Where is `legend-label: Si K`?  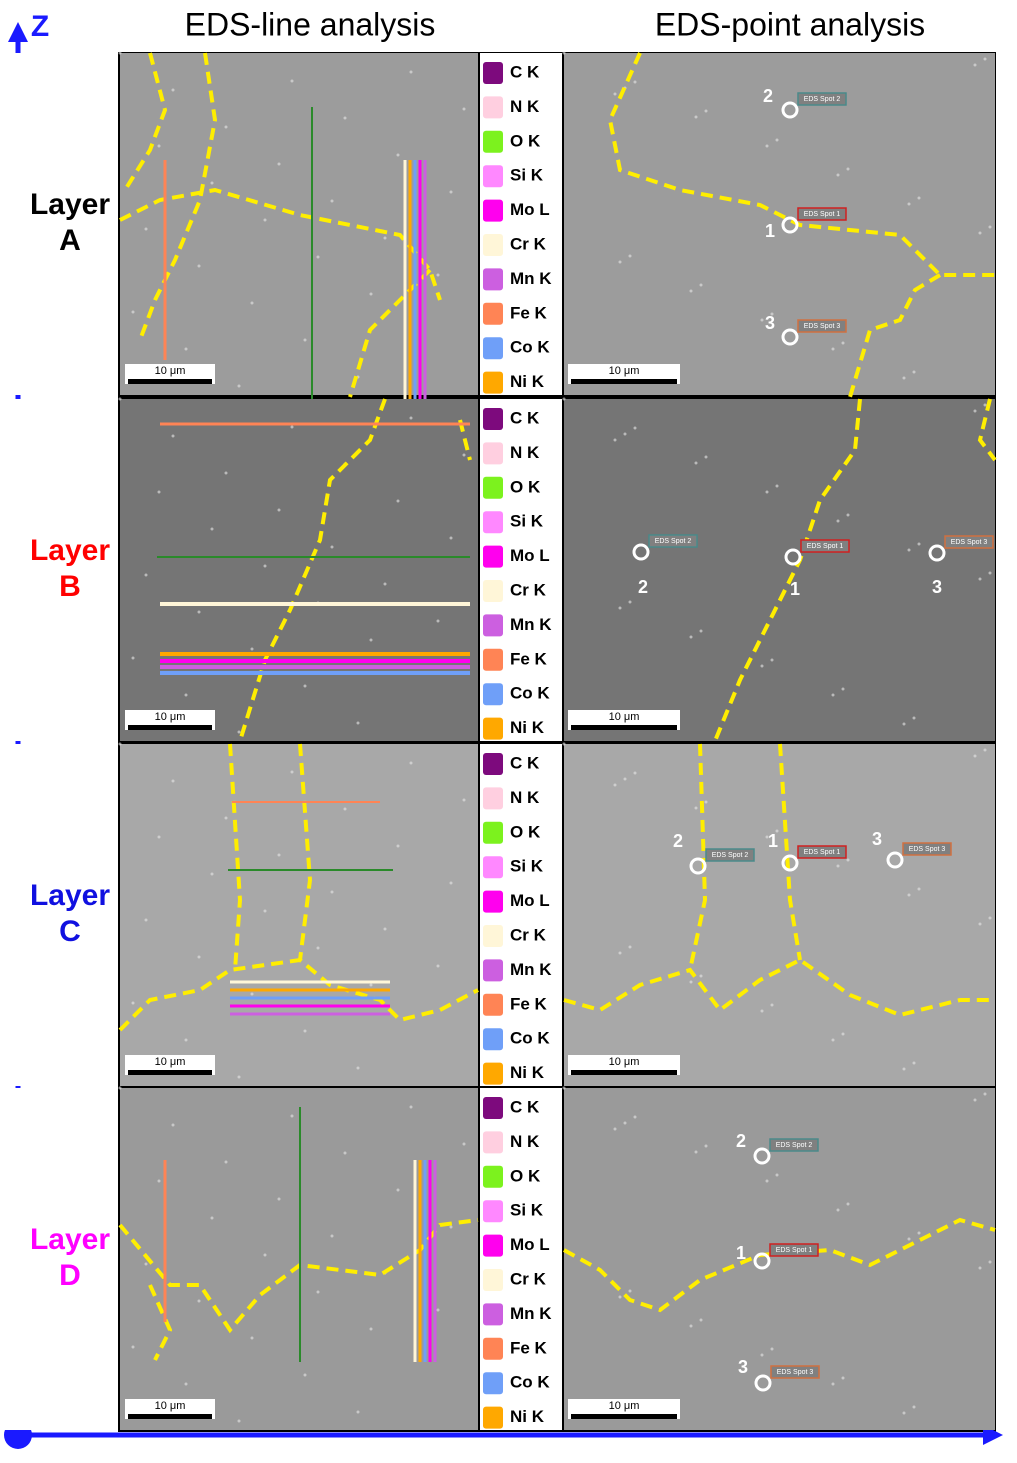 legend-label: Si K is located at coordinates (527, 521).